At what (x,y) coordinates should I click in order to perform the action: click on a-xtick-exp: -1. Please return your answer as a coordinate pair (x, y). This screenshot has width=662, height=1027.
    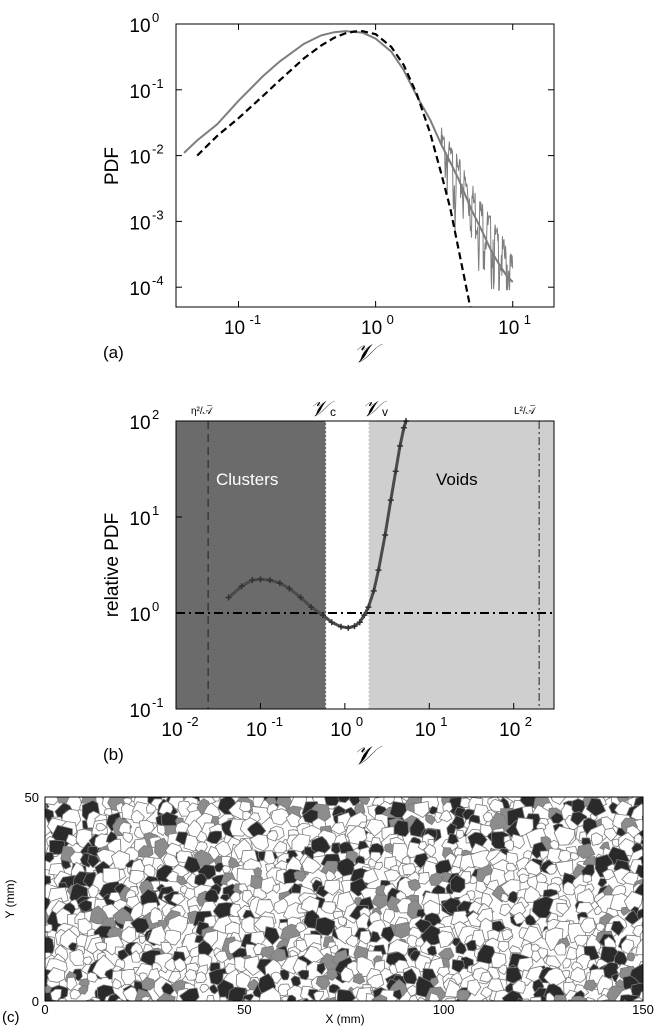
    Looking at the image, I should click on (256, 319).